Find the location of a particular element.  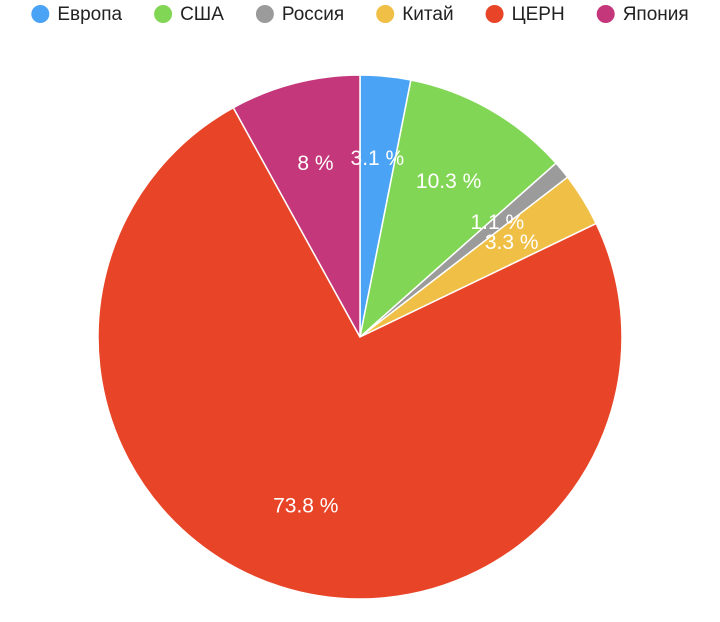

slice-label: 8 % is located at coordinates (315, 163).